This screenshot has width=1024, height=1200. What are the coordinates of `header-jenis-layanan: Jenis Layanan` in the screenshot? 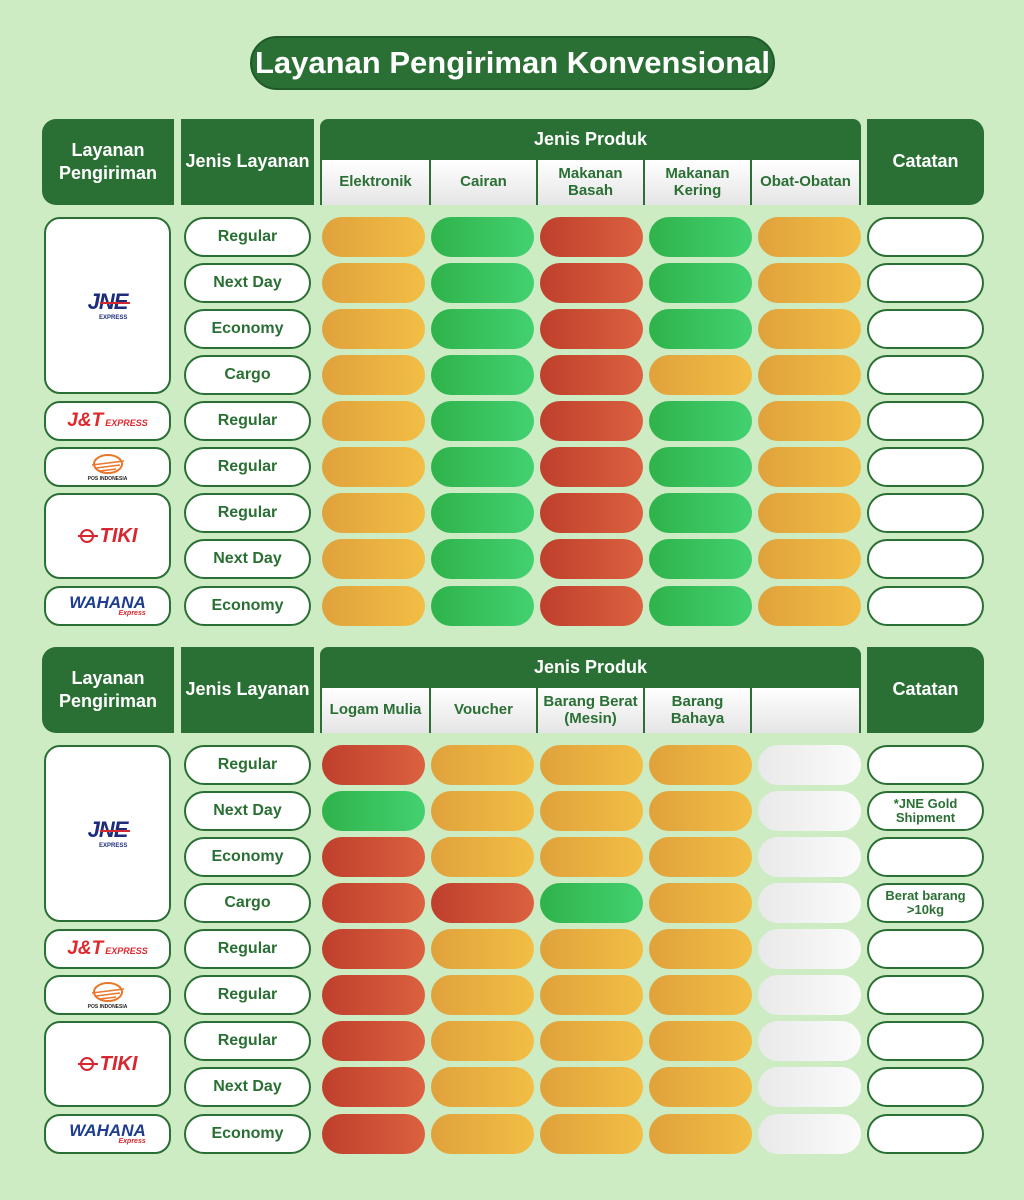 It's located at (247, 690).